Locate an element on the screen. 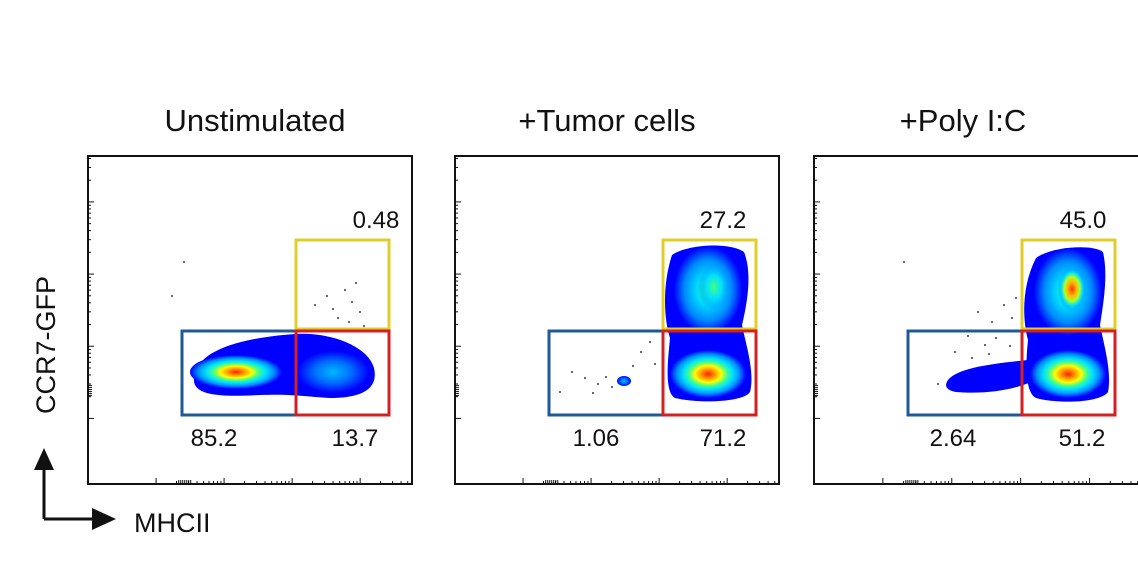  density-hotspot-upper is located at coordinates (1072, 289).